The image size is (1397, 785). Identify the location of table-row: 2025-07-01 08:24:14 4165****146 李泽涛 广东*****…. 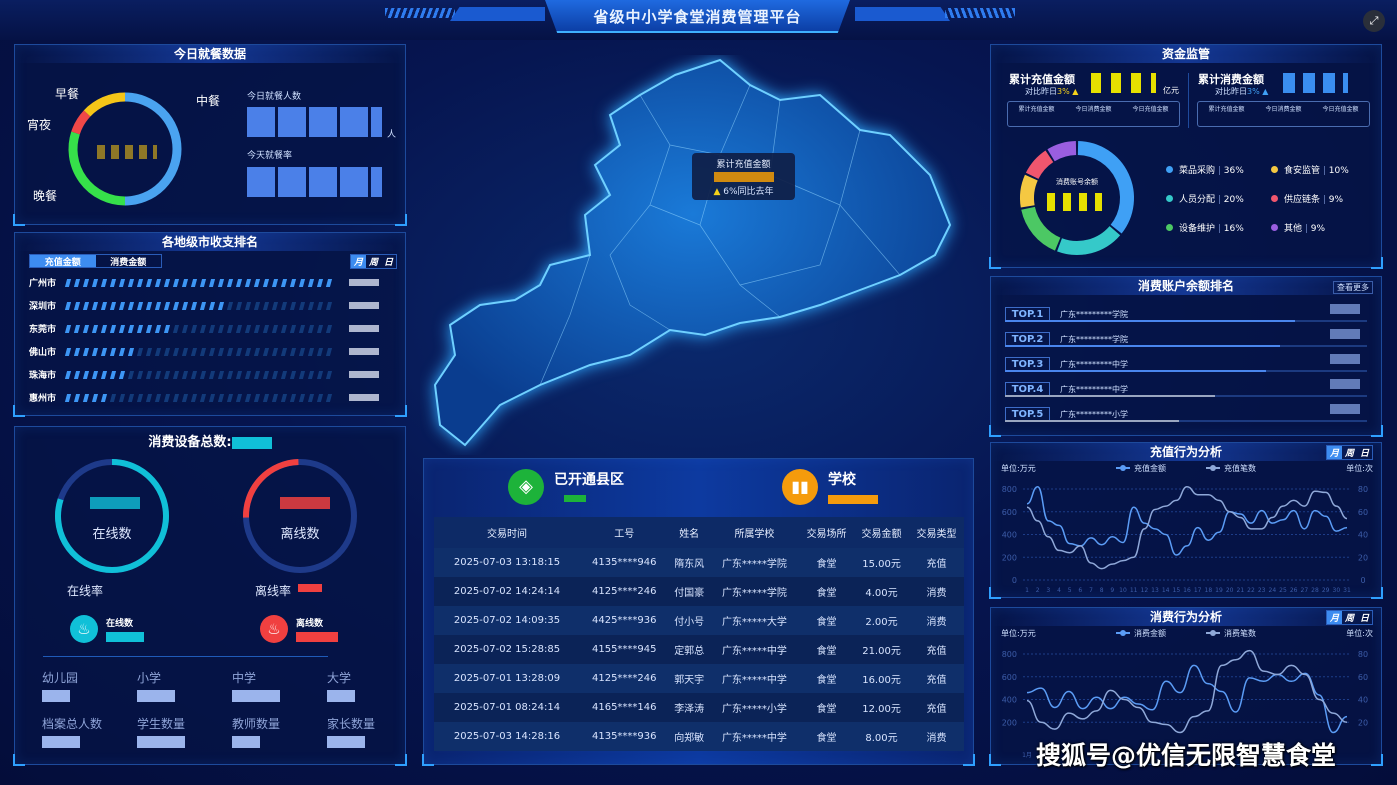
(699, 707).